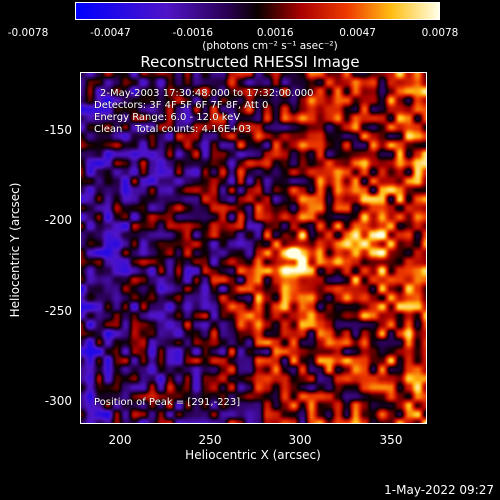  Describe the element at coordinates (440, 33) in the screenshot. I see `colorbar-tick-label: 0.0078` at that location.